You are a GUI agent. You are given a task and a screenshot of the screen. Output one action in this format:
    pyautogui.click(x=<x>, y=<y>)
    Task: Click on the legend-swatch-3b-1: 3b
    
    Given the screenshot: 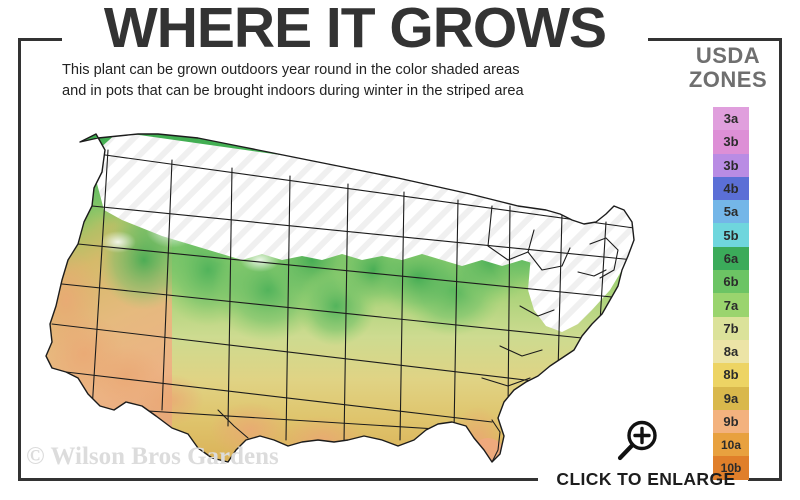 What is the action you would take?
    pyautogui.click(x=731, y=142)
    